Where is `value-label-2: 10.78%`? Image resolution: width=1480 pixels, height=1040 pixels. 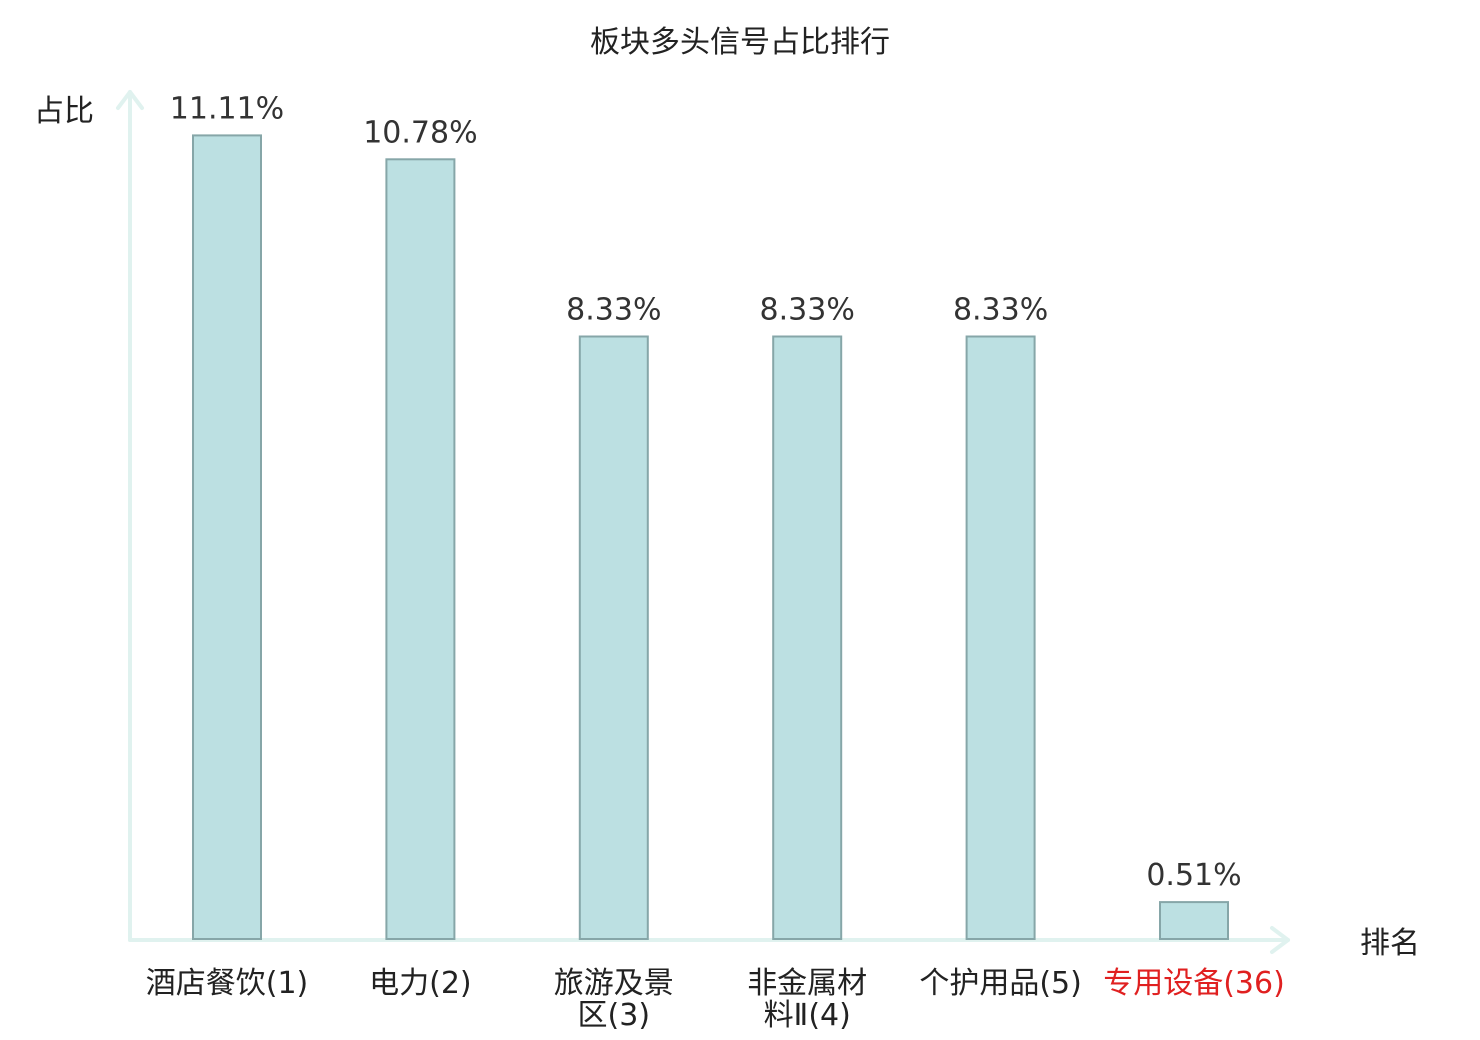 value-label-2: 10.78% is located at coordinates (420, 132).